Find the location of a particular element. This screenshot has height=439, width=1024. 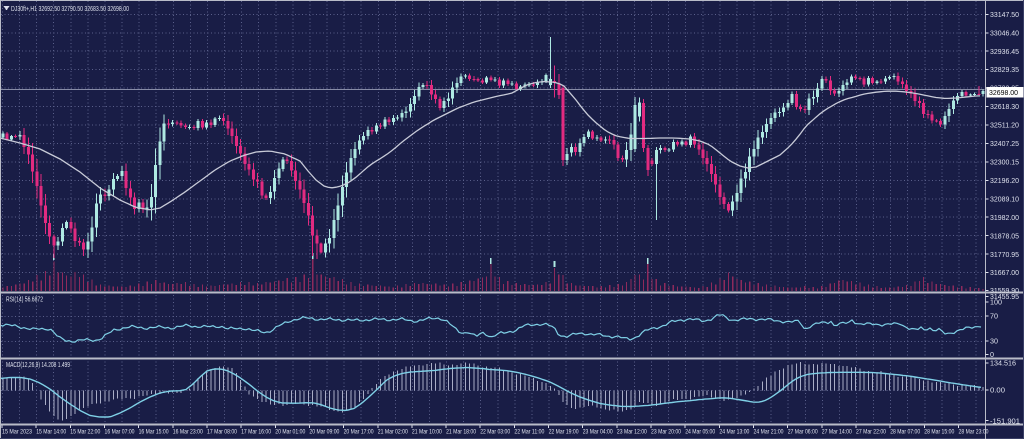

svg-text: 0 is located at coordinates (992, 355).